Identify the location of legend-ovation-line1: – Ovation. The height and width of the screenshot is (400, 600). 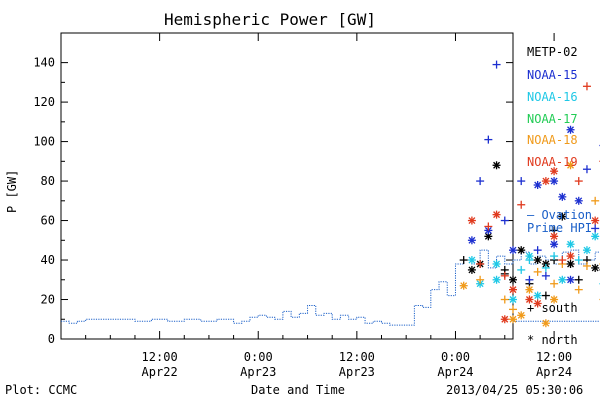
(560, 215).